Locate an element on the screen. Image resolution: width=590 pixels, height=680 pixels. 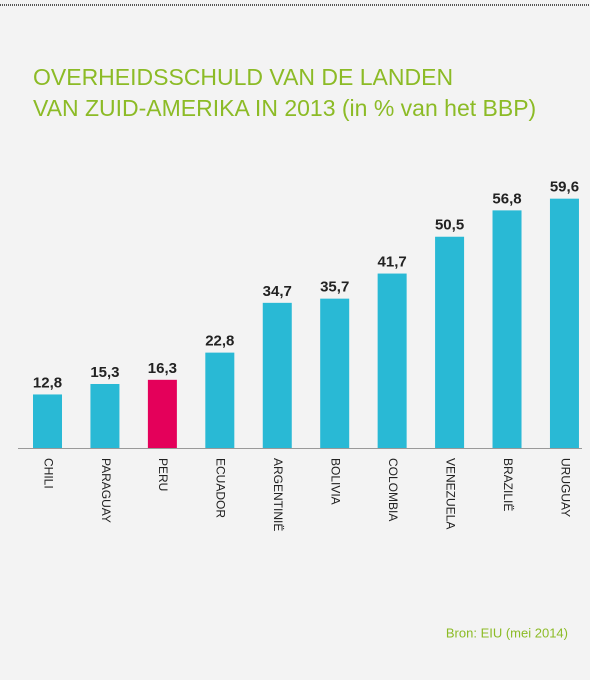
x-tick-label: PARAGUAY is located at coordinates (106, 490).